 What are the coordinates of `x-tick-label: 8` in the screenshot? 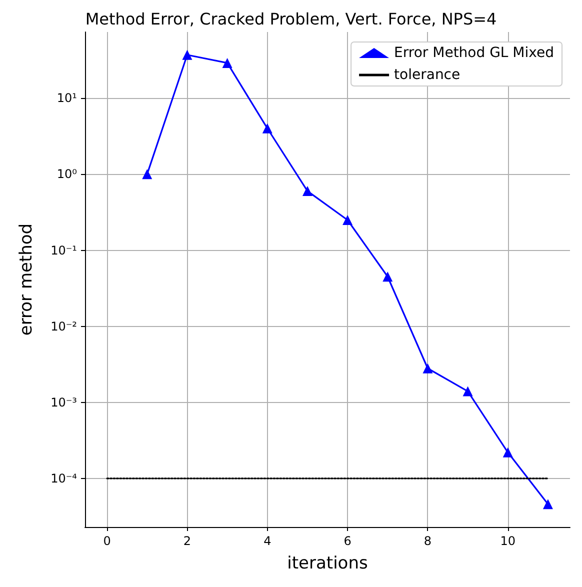 It's located at (428, 541).